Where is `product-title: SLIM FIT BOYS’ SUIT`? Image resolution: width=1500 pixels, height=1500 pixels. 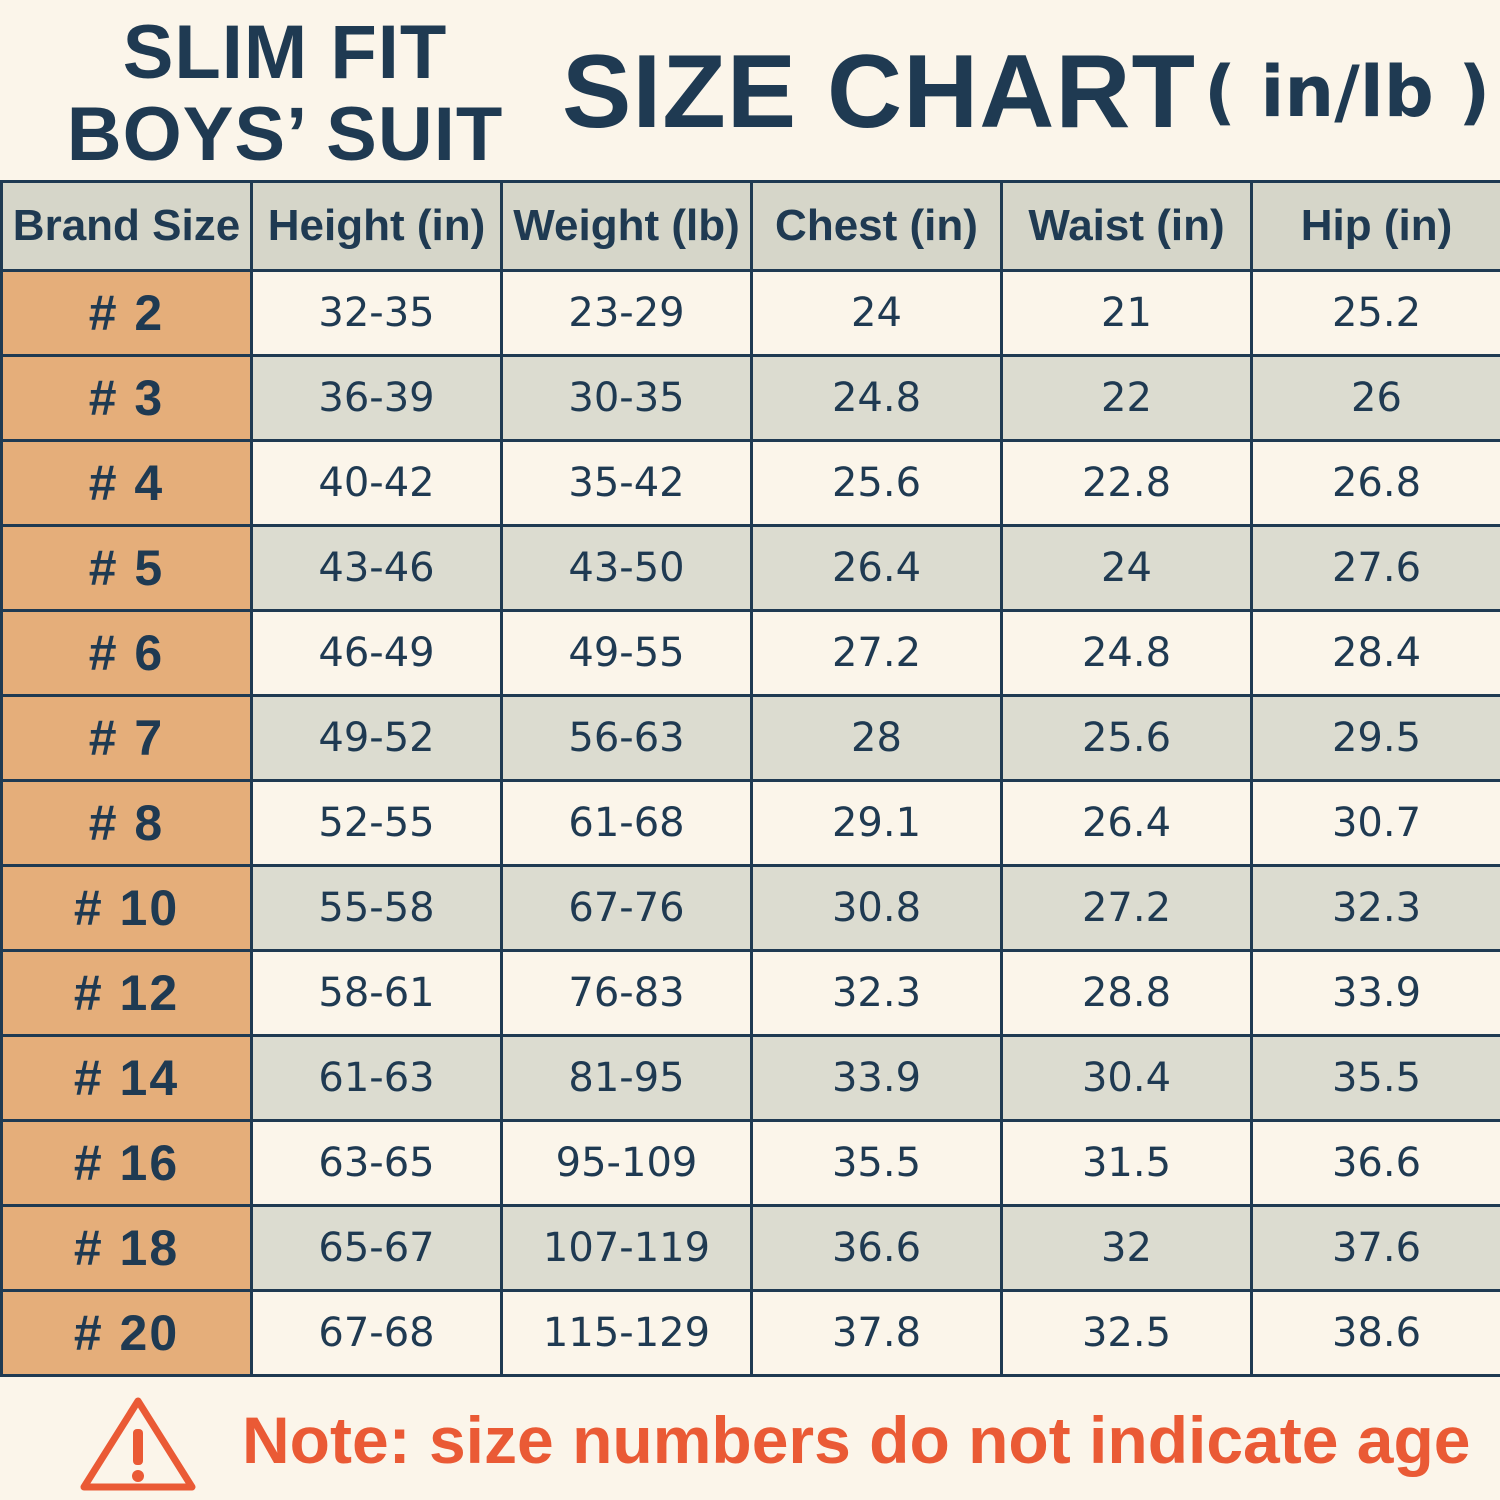 product-title: SLIM FIT BOYS’ SUIT is located at coordinates (285, 94).